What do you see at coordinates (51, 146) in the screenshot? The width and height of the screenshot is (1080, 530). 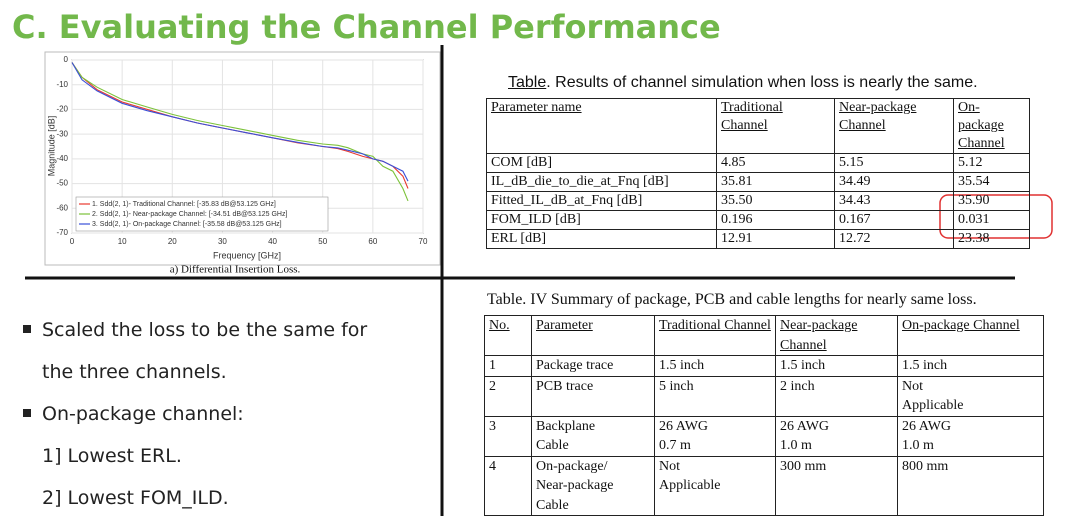 I see `y-axis-label: Magnitude [dB]` at bounding box center [51, 146].